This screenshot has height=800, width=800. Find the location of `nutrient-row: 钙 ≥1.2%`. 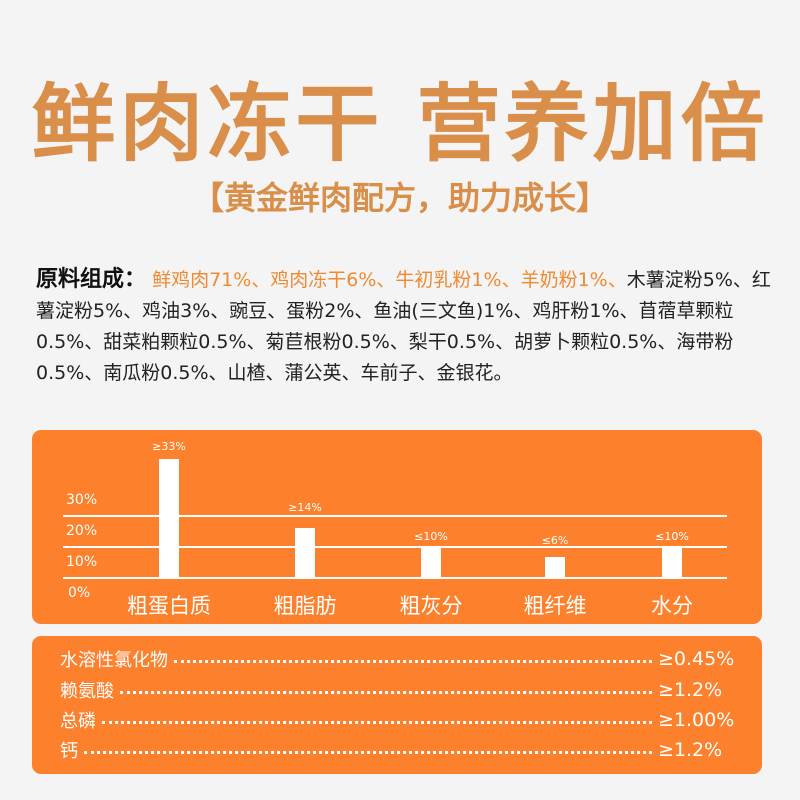

nutrient-row: 钙 ≥1.2% is located at coordinates (395, 750).